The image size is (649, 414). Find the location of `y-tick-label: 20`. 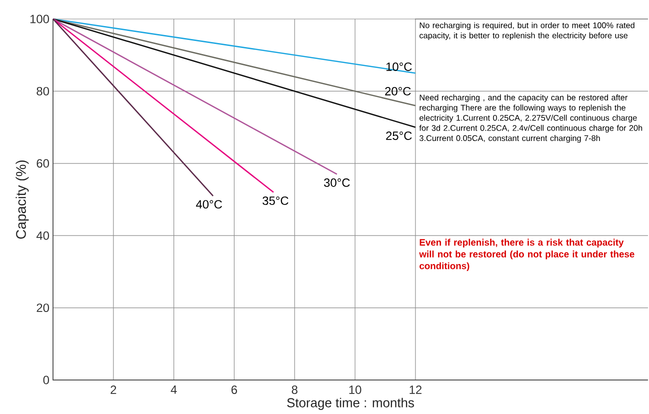

y-tick-label: 20 is located at coordinates (43, 308).